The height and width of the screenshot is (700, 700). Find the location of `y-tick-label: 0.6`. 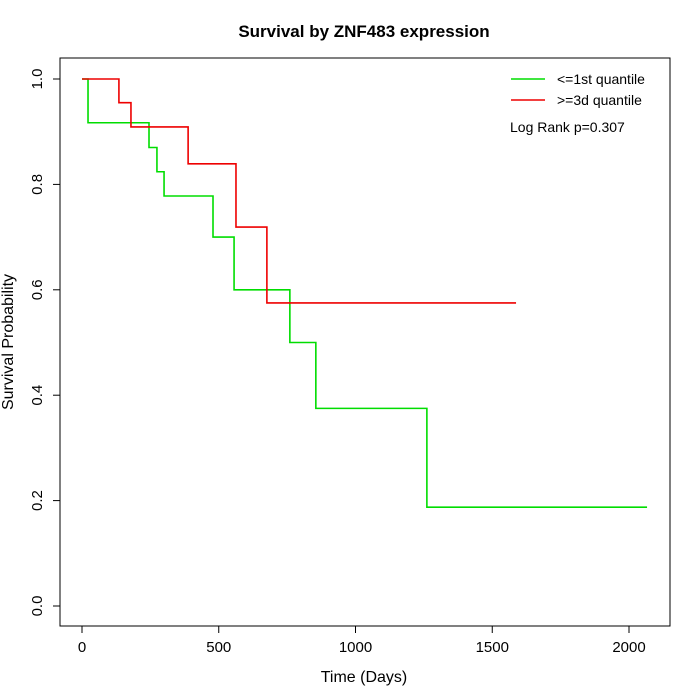

y-tick-label: 0.6 is located at coordinates (37, 289).